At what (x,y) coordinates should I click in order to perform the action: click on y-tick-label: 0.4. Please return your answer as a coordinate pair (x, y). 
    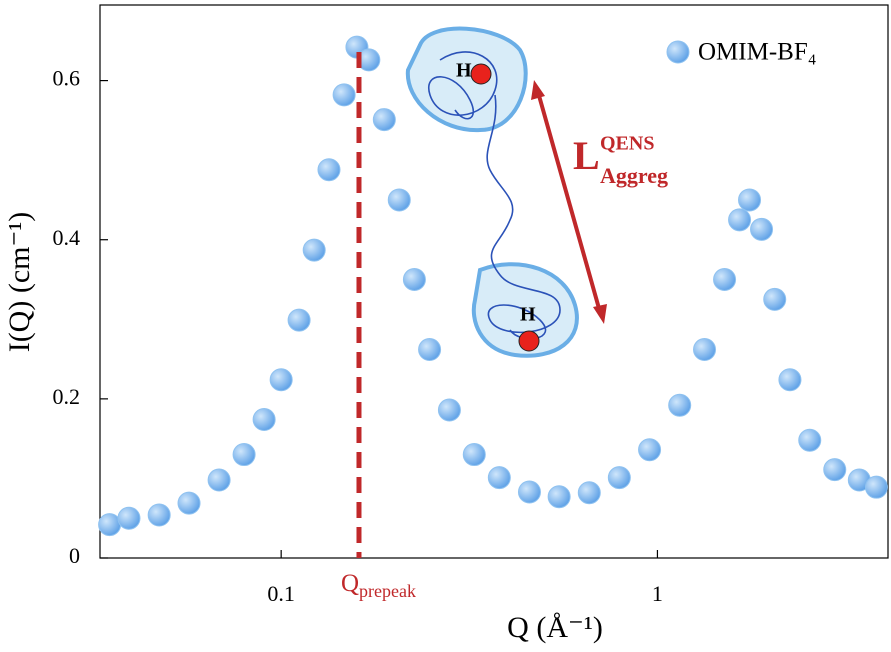
    Looking at the image, I should click on (67, 237).